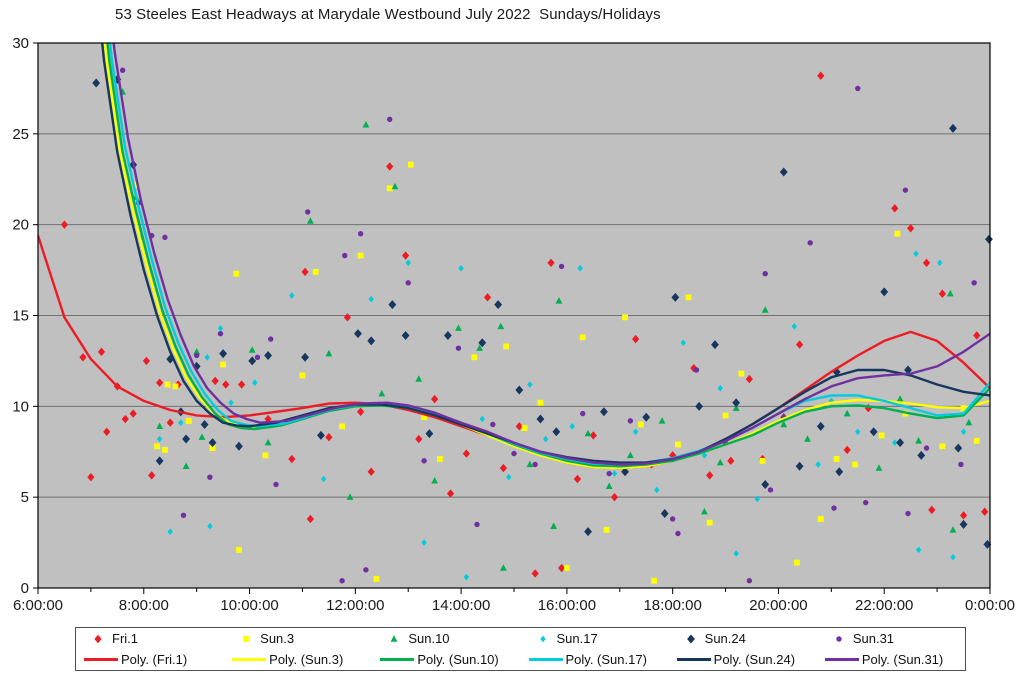  I want to click on legend-item-poly-sun-10-: Poly. (Sun.10), so click(446, 659).